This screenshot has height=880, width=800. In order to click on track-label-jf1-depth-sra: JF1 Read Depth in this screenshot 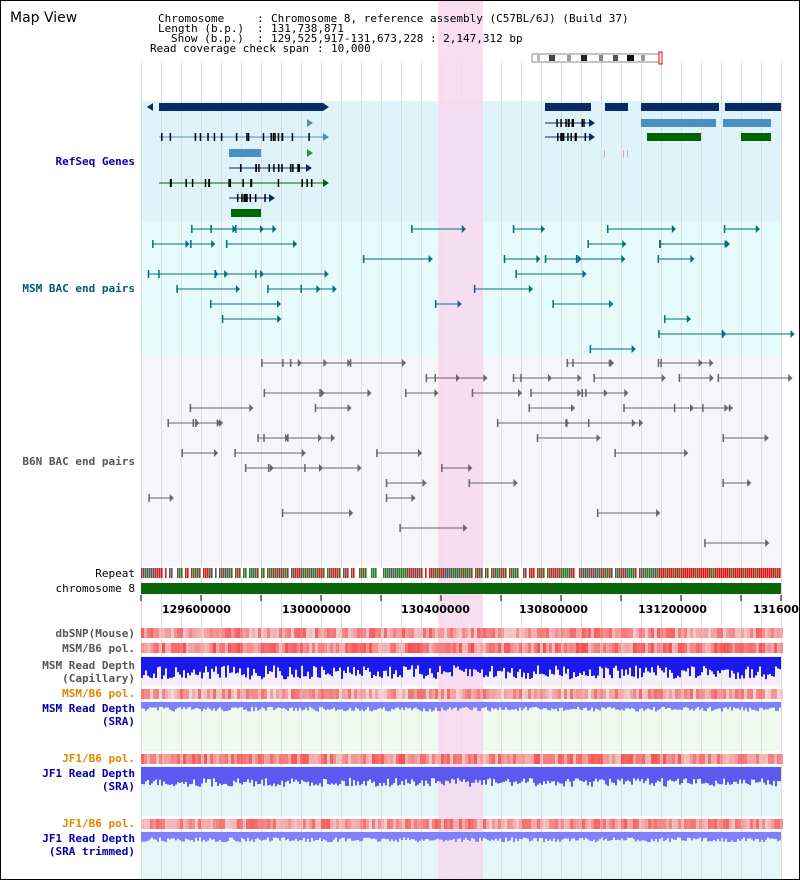, I will do `click(88, 773)`.